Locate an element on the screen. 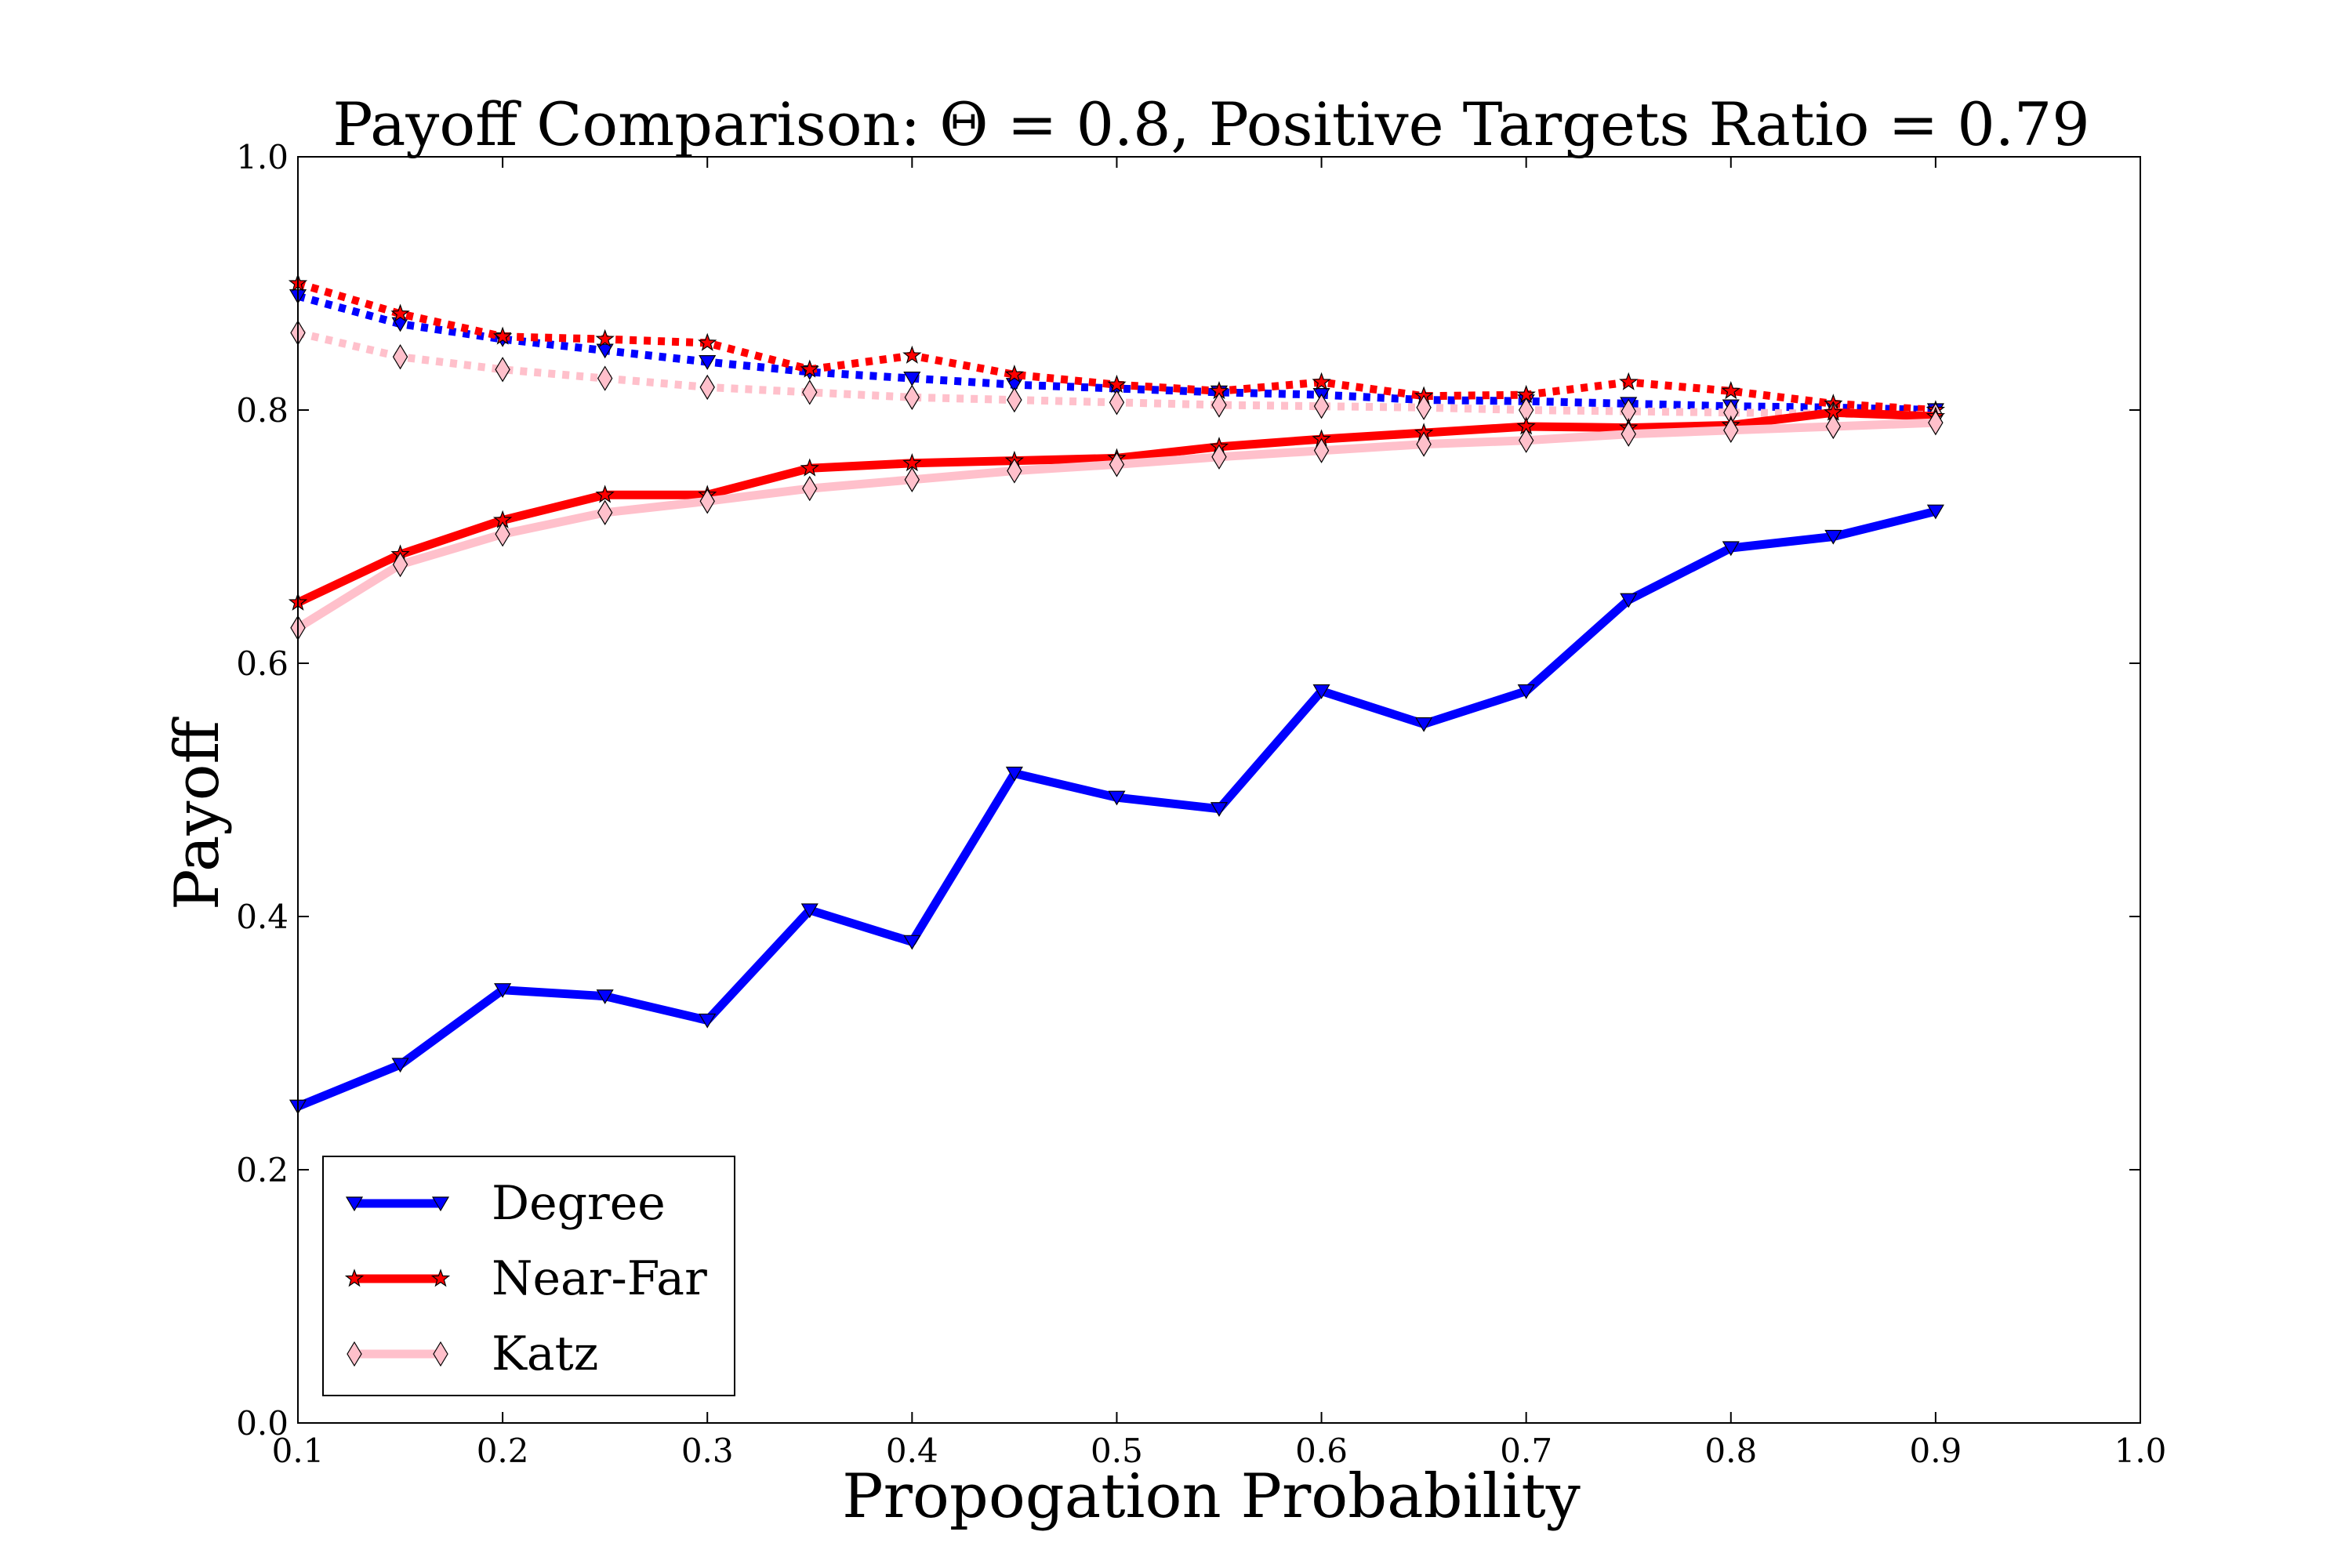 Image resolution: width=2352 pixels, height=1568 pixels. x-tick-label: 1.0 is located at coordinates (2140, 1451).